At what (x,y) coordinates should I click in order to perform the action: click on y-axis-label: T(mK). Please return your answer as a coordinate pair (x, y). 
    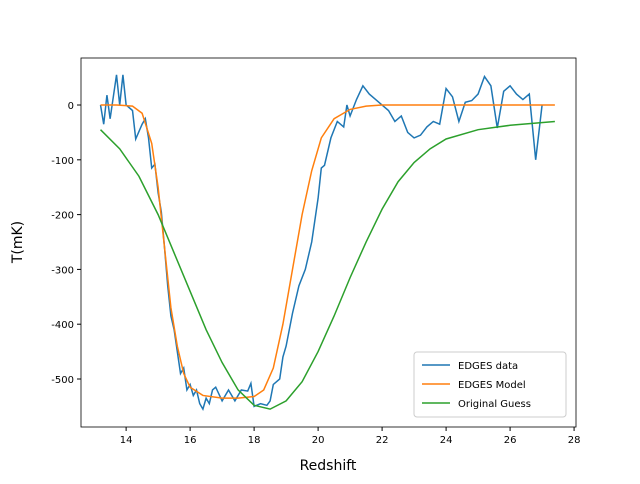
    Looking at the image, I should click on (18, 242).